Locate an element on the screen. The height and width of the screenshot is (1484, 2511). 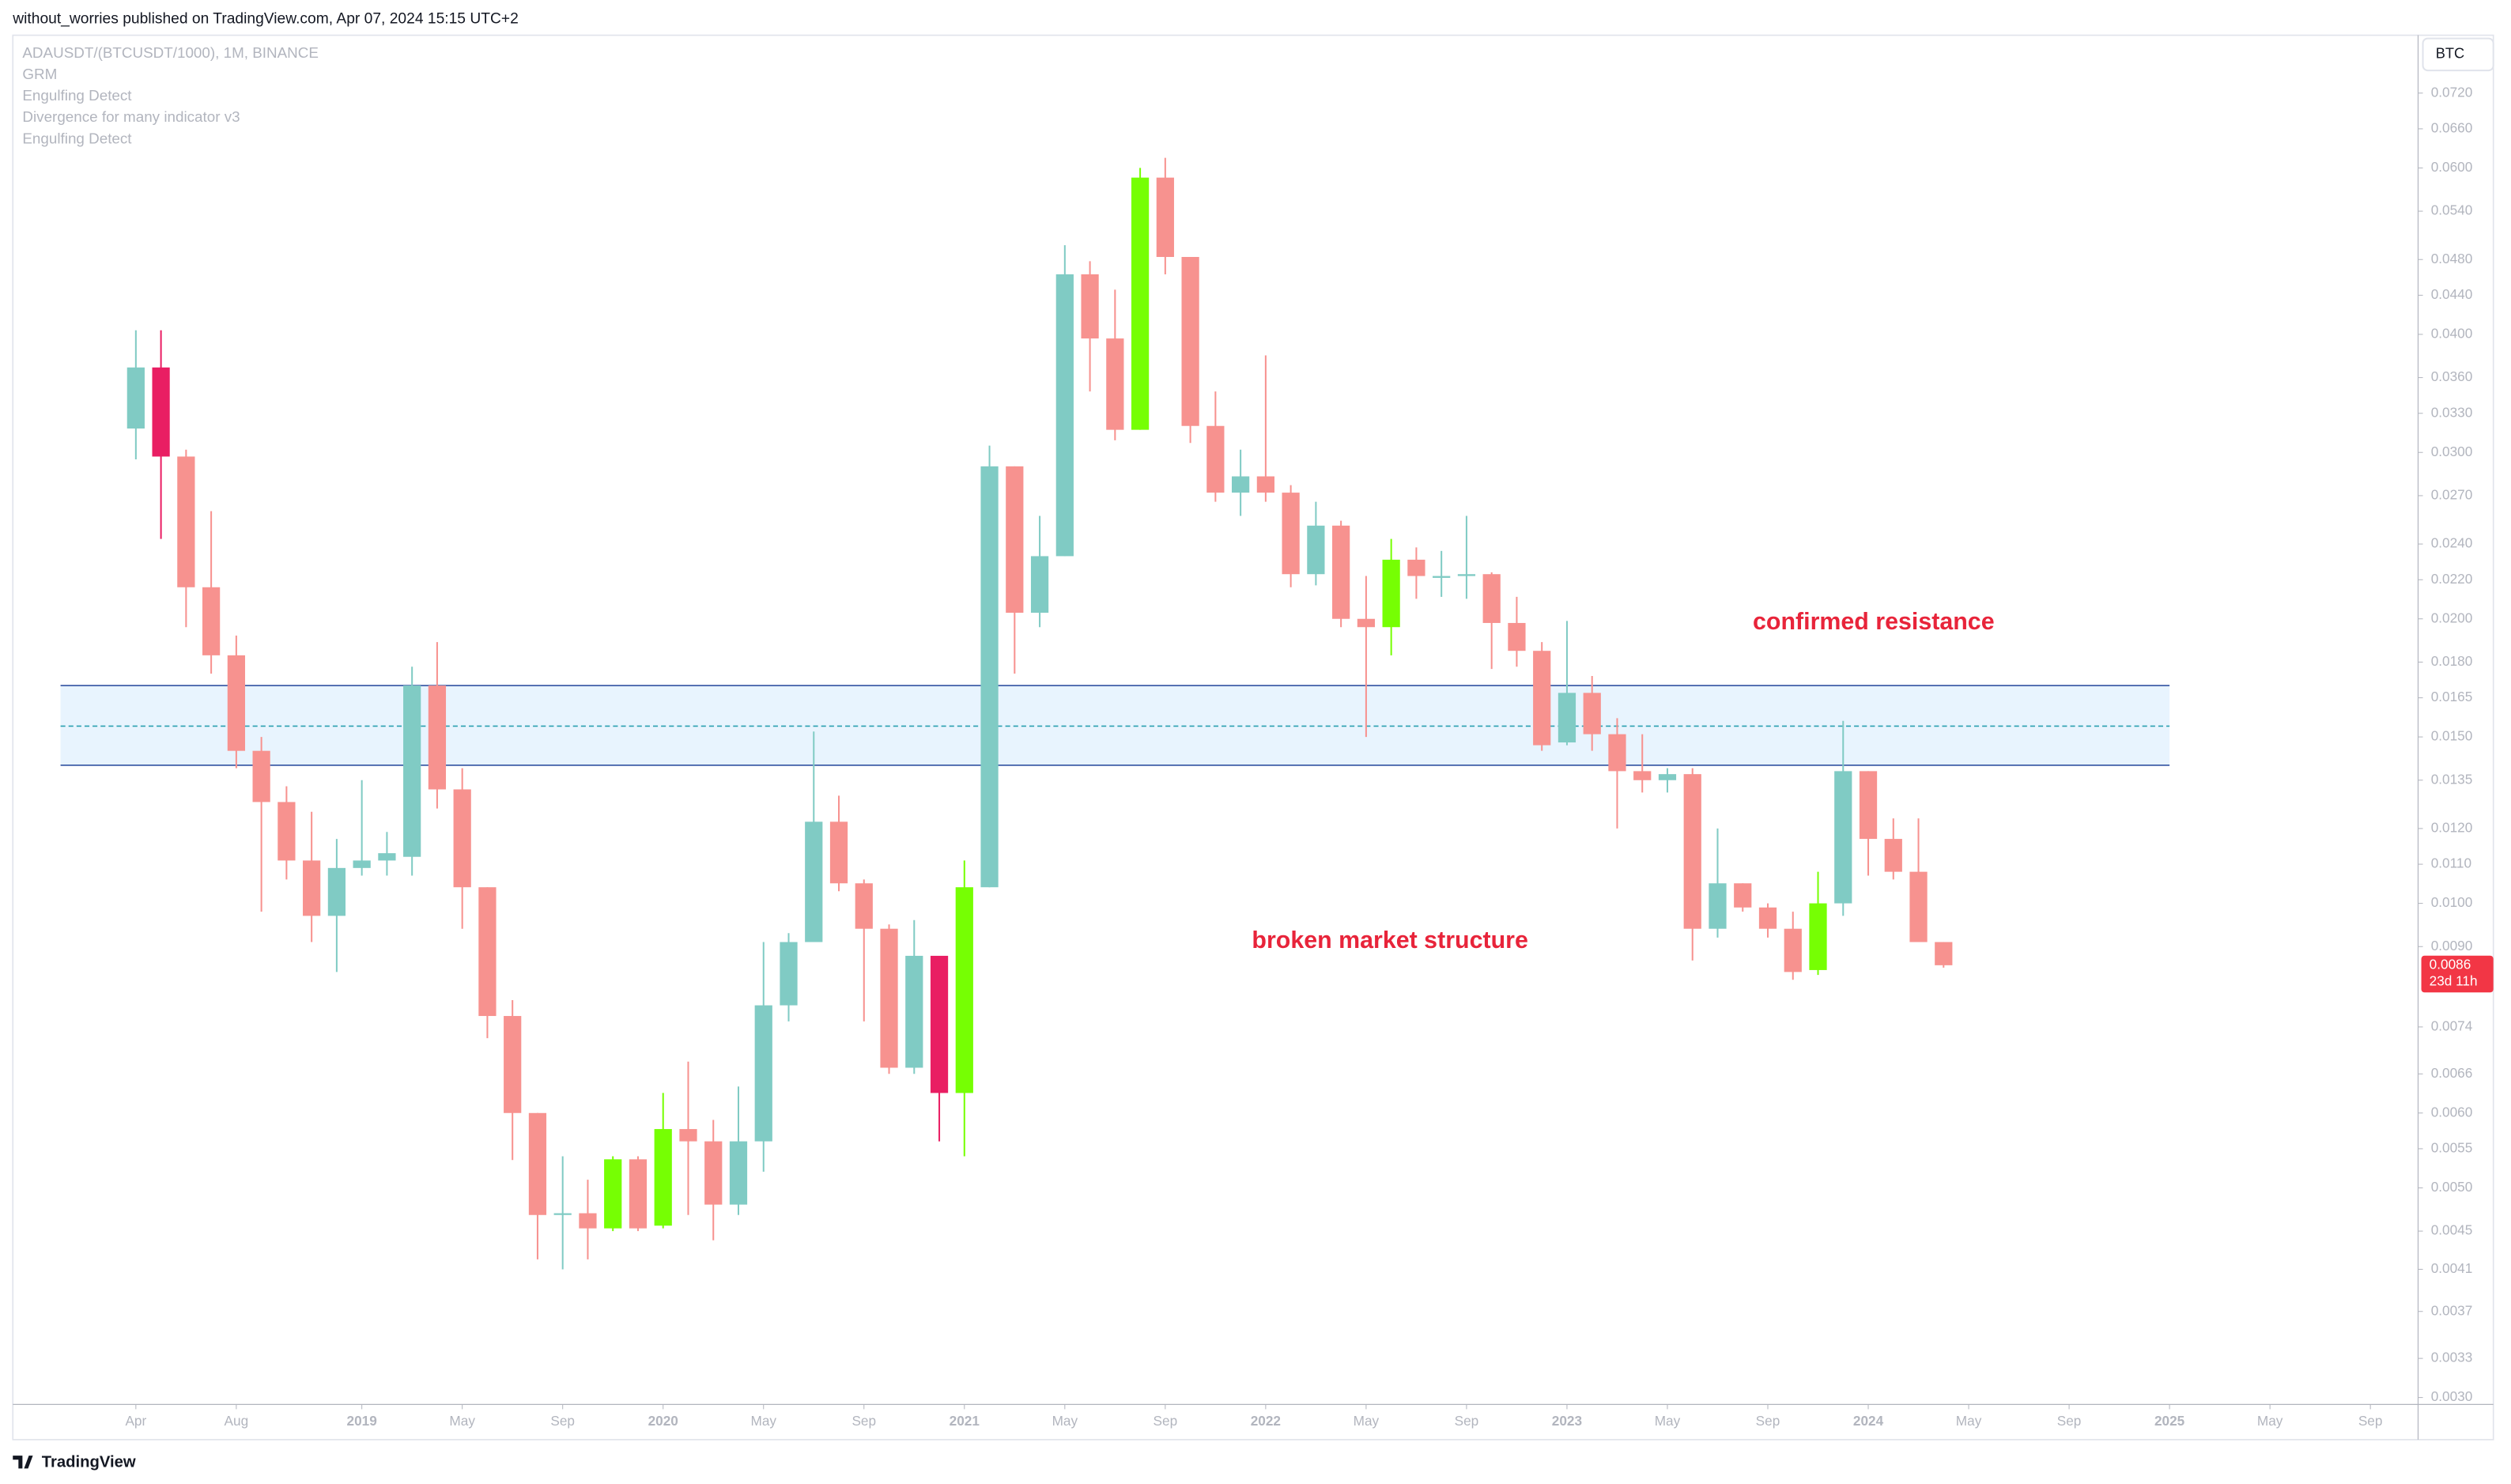
x-tick-label: Aug is located at coordinates (237, 1421).